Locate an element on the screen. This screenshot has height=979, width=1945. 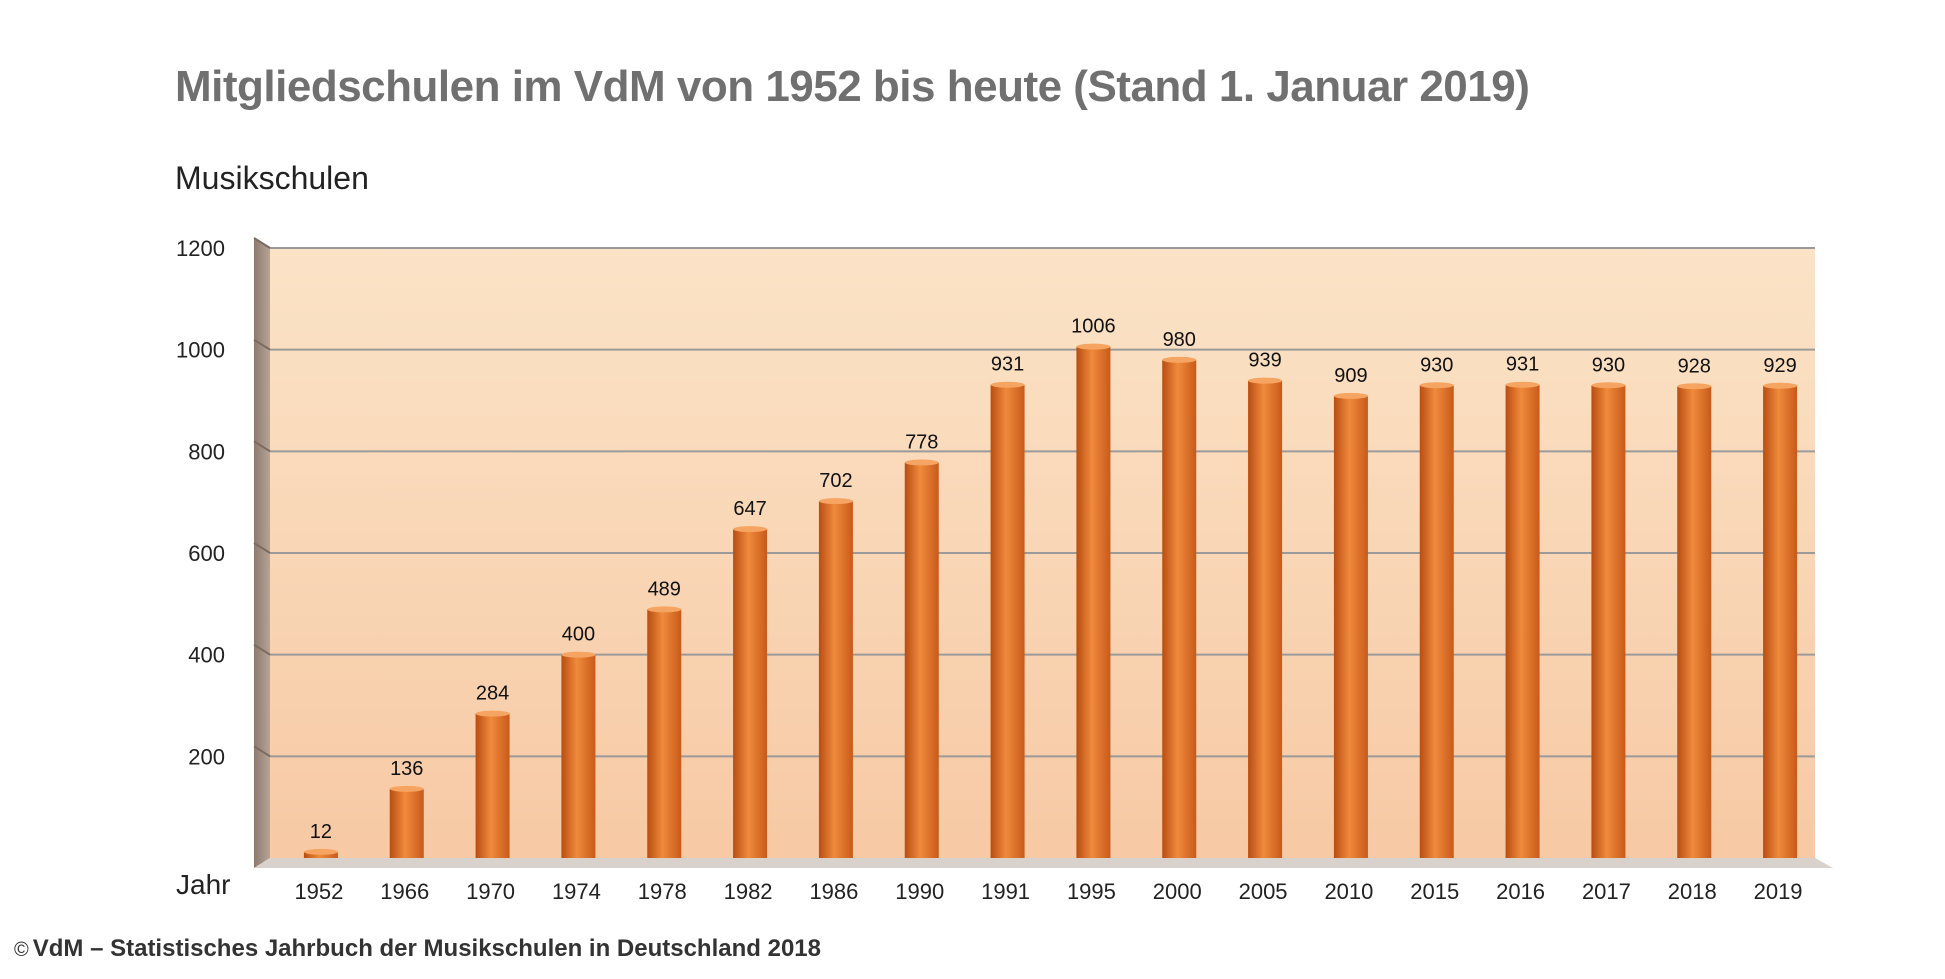
data-label: 1006 is located at coordinates (1093, 327).